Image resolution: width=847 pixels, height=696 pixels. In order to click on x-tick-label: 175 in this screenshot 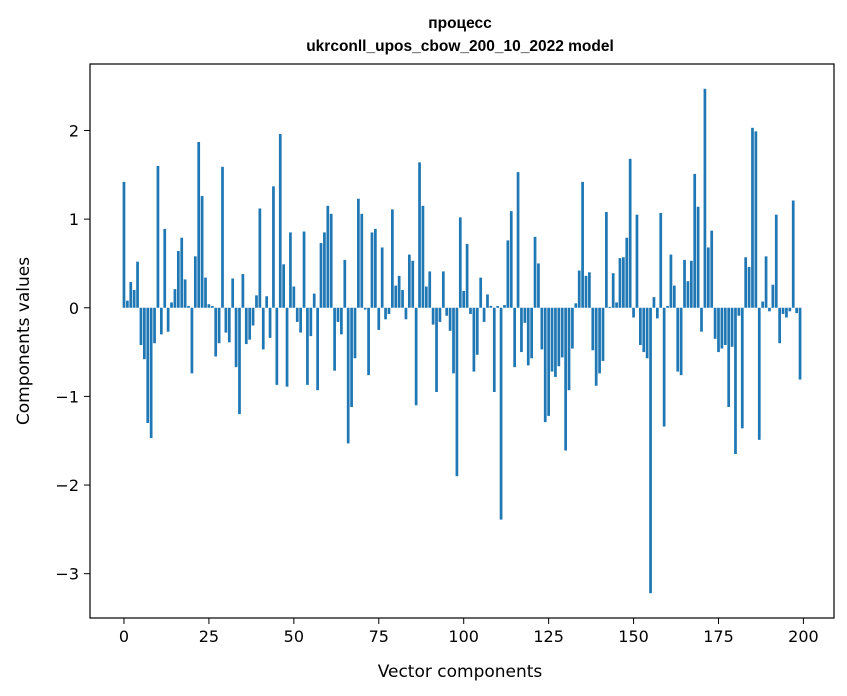, I will do `click(718, 636)`.